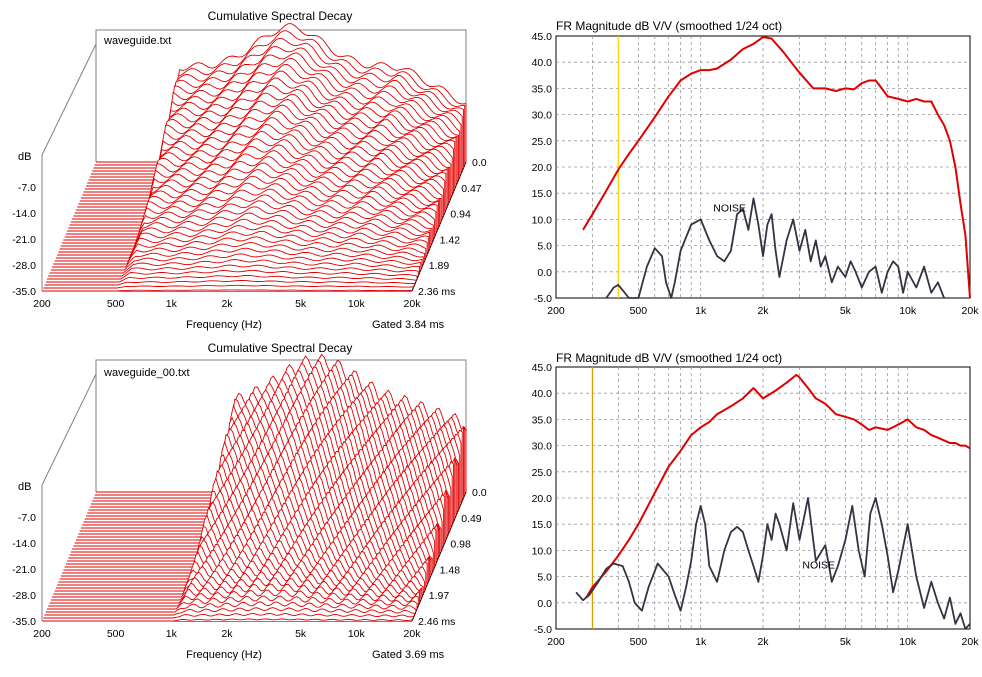  What do you see at coordinates (460, 545) in the screenshot?
I see `csd-time-tick-label: 0.98` at bounding box center [460, 545].